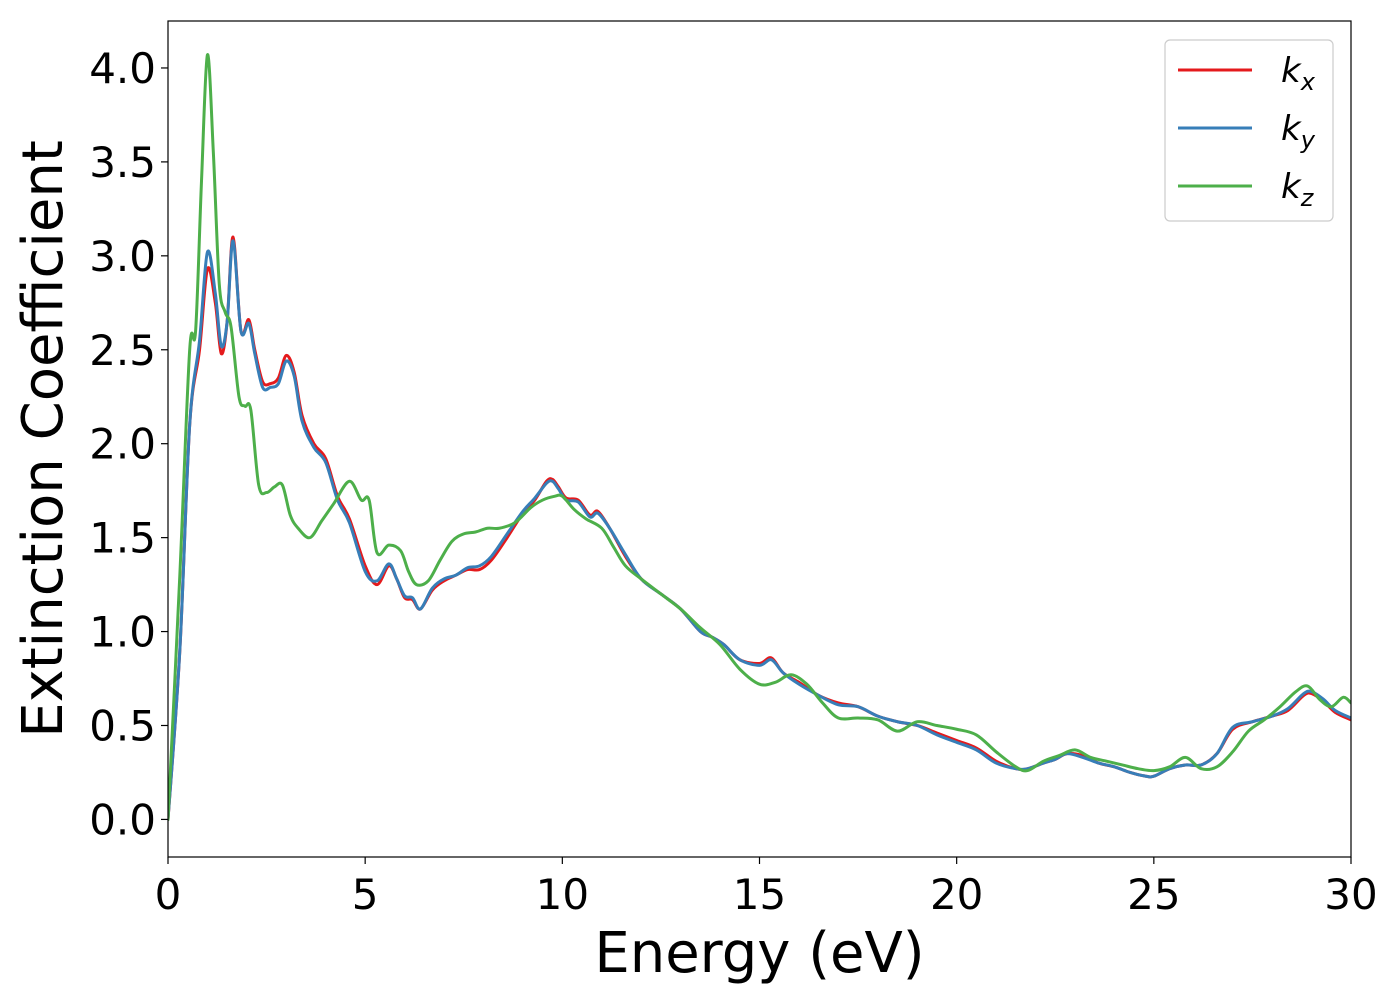 Image resolution: width=1400 pixels, height=1000 pixels. I want to click on legend-label-kx: kx, so click(1298, 73).